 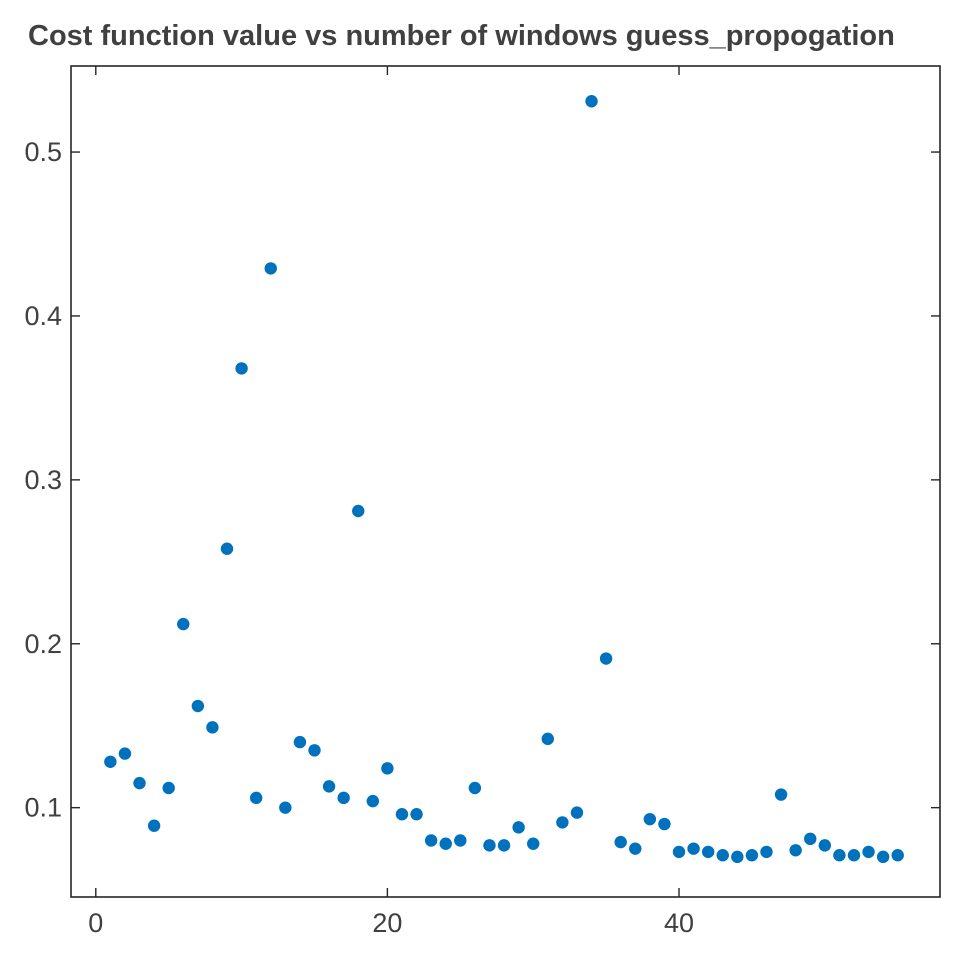 I want to click on x-tick-label: 20, so click(x=387, y=923).